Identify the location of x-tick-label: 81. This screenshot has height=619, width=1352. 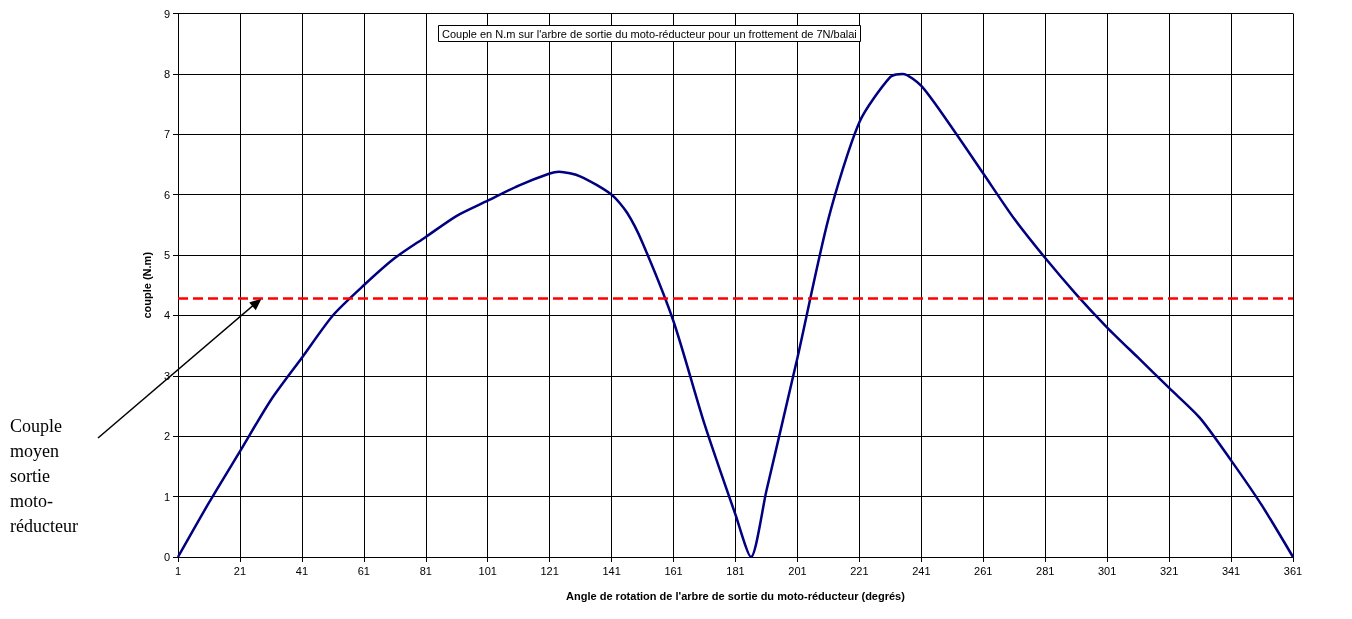
(425, 570).